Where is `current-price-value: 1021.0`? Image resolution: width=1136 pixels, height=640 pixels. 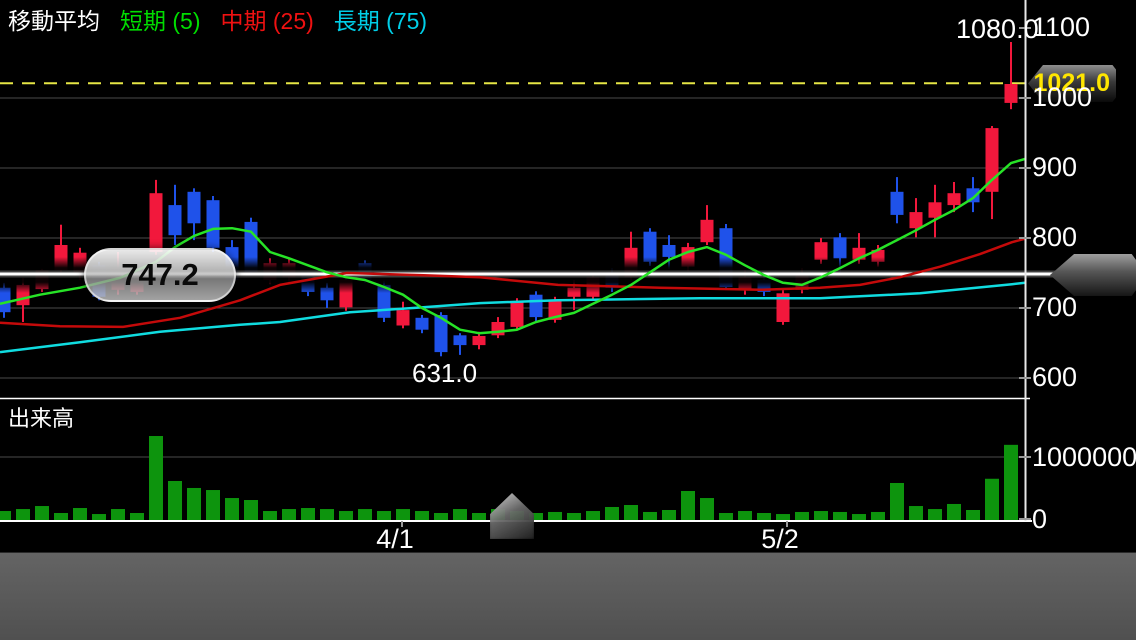
current-price-value: 1021.0 is located at coordinates (1071, 83).